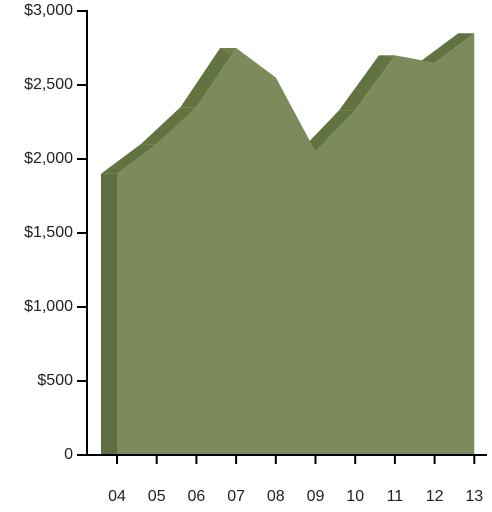  What do you see at coordinates (48, 84) in the screenshot?
I see `y-tick-label: $2,500` at bounding box center [48, 84].